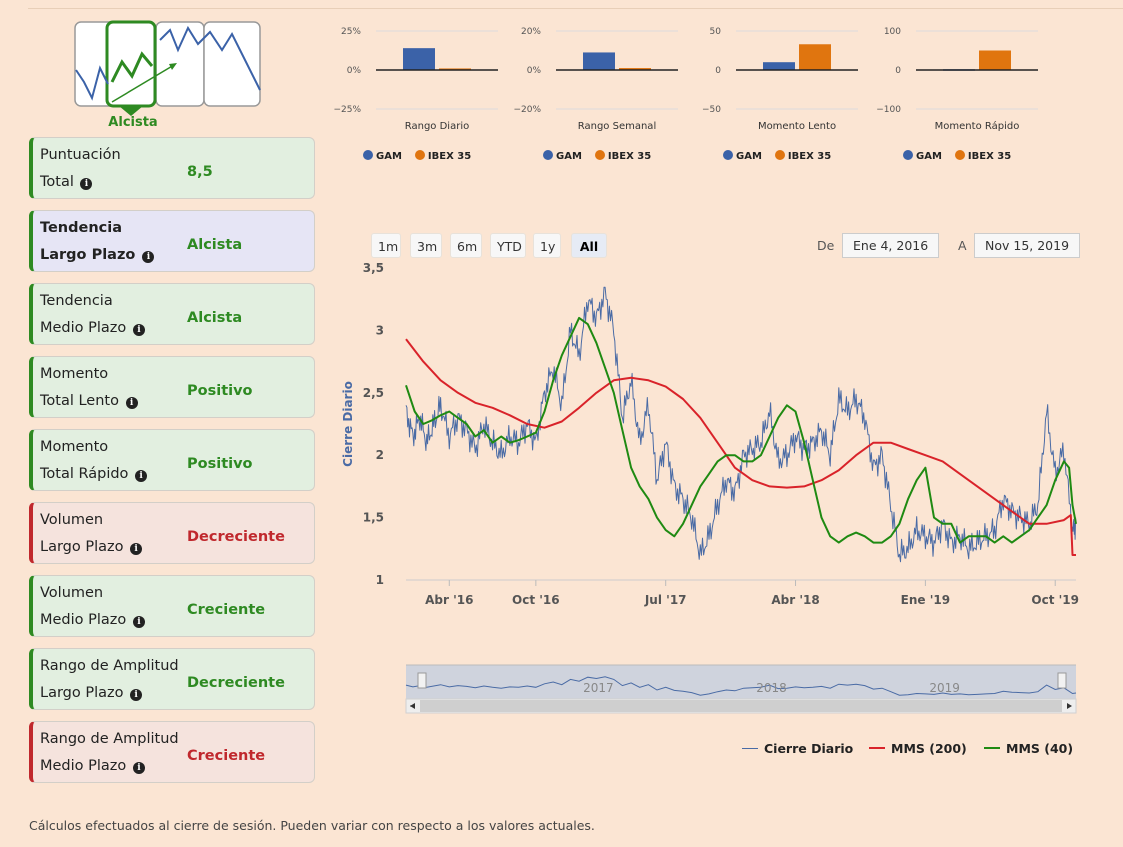 This screenshot has height=847, width=1123. I want to click on mini-chart-1: 25% 0% −25% Rango Diario, so click(415, 79).